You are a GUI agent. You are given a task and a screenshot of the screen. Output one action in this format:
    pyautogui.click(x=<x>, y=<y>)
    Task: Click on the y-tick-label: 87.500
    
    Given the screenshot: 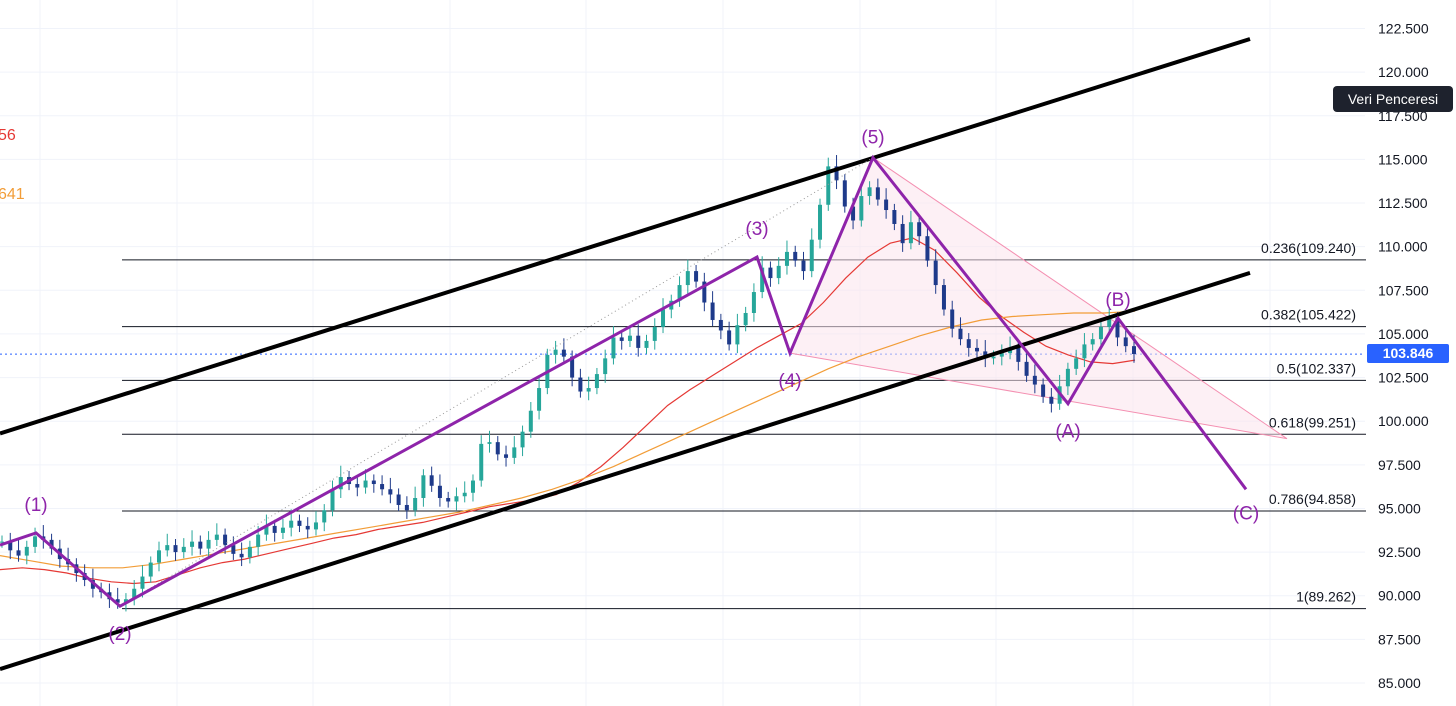 What is the action you would take?
    pyautogui.click(x=1399, y=639)
    